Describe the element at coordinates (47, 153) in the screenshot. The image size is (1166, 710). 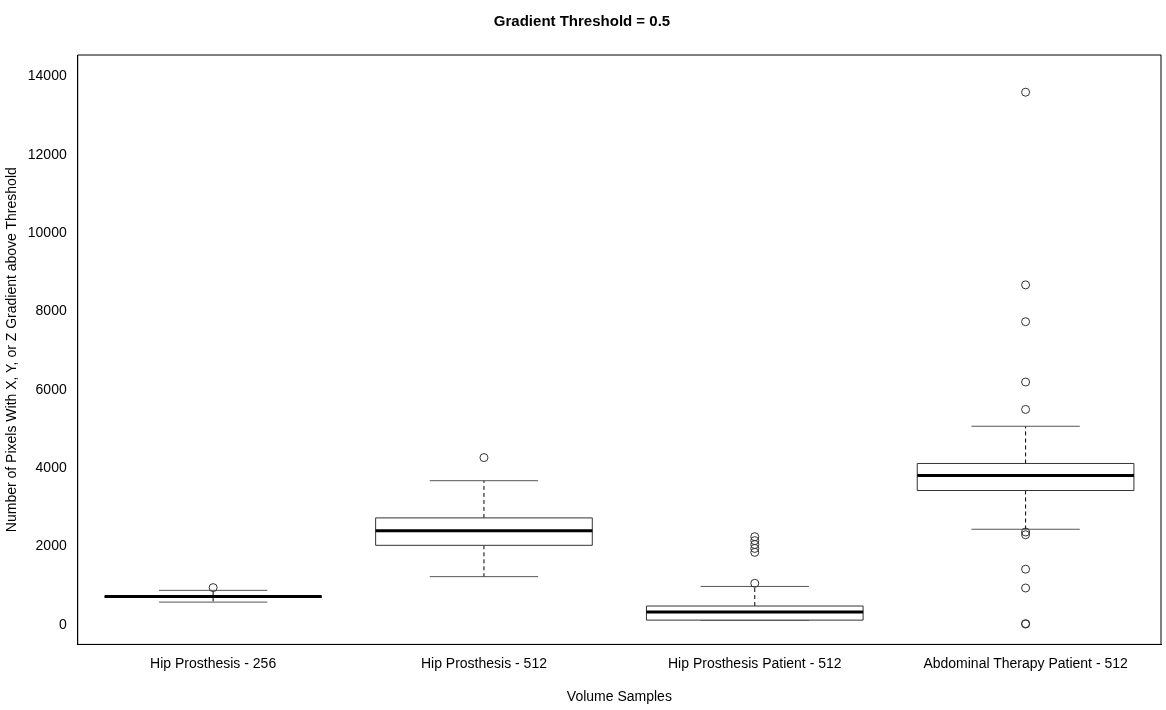
I see `y-tick-label: 12000` at that location.